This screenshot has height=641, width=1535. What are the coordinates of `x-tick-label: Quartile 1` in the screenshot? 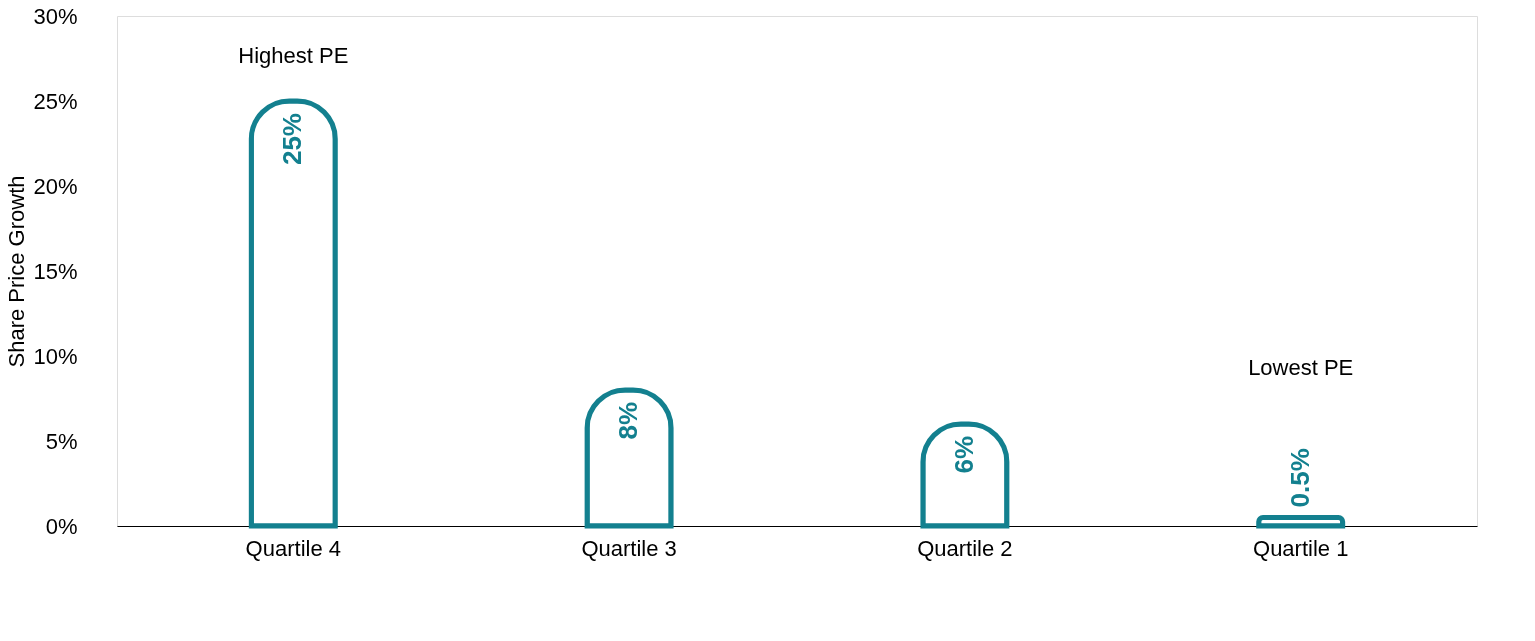 It's located at (1301, 548).